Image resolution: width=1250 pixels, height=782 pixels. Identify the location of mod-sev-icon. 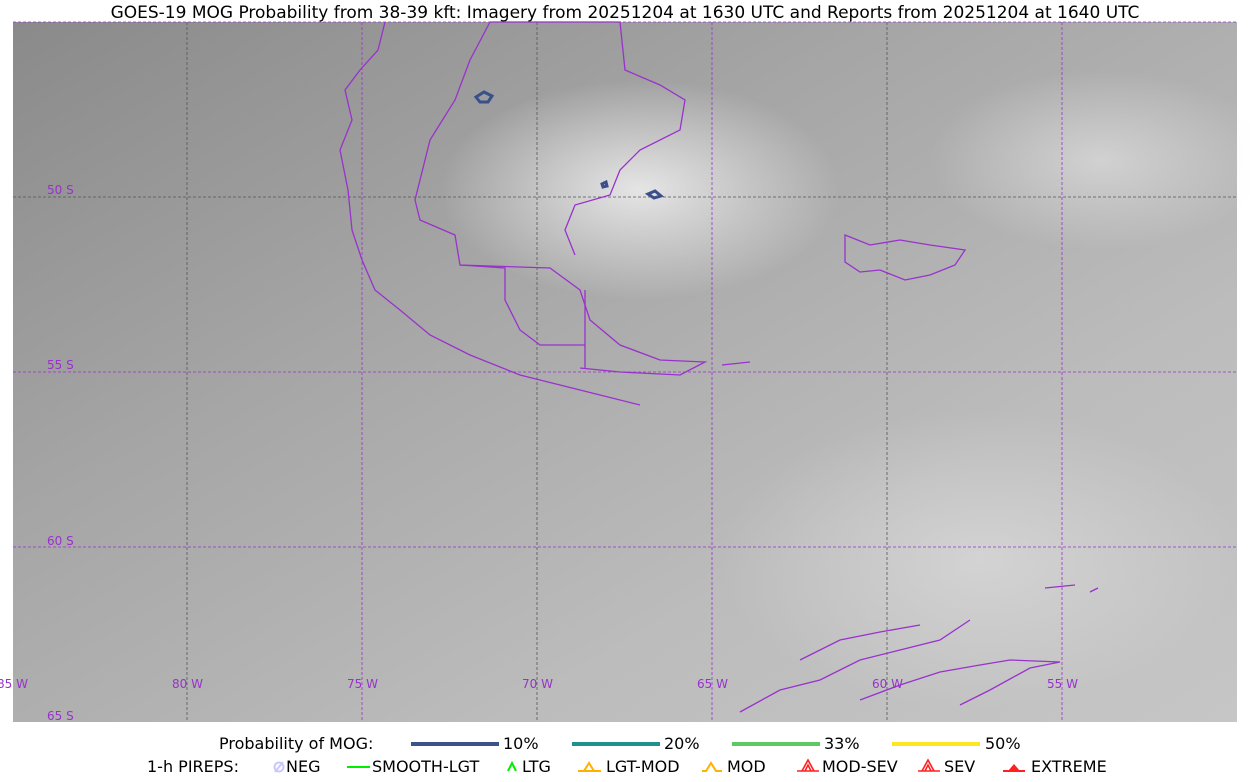
(808, 765).